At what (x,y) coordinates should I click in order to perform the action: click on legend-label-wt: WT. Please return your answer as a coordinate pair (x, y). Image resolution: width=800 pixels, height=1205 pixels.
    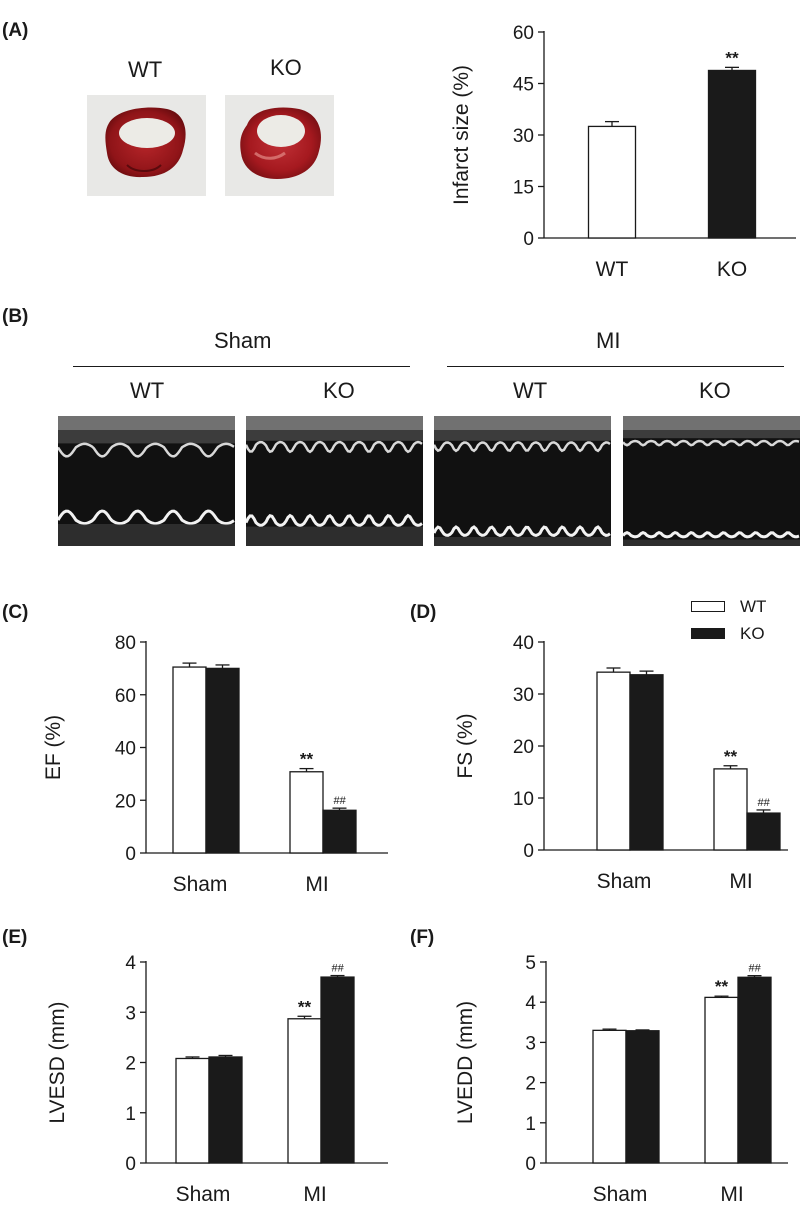
    Looking at the image, I should click on (753, 606).